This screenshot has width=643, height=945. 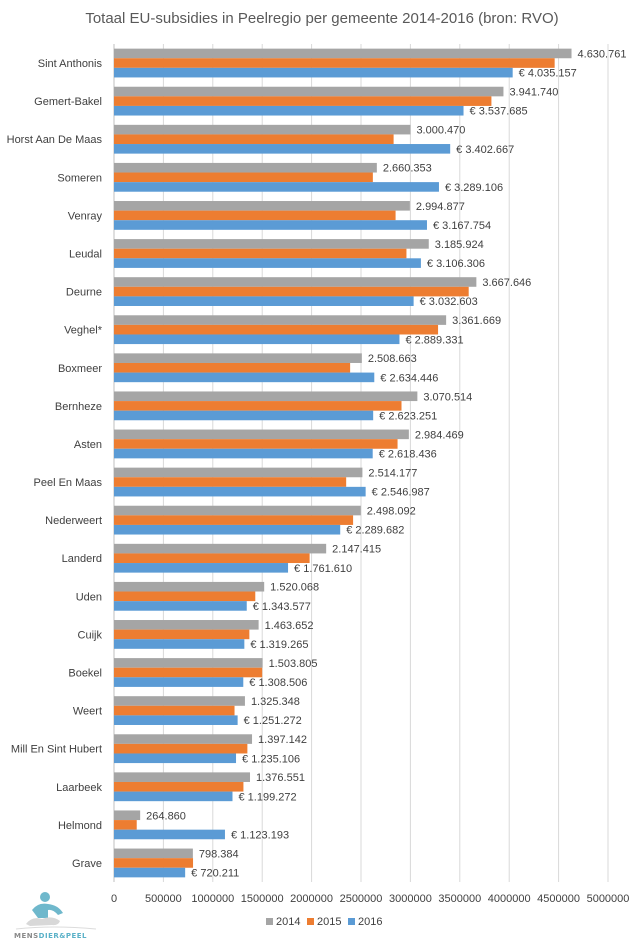 I want to click on data-label-2014: 1.503.805, so click(x=293, y=664).